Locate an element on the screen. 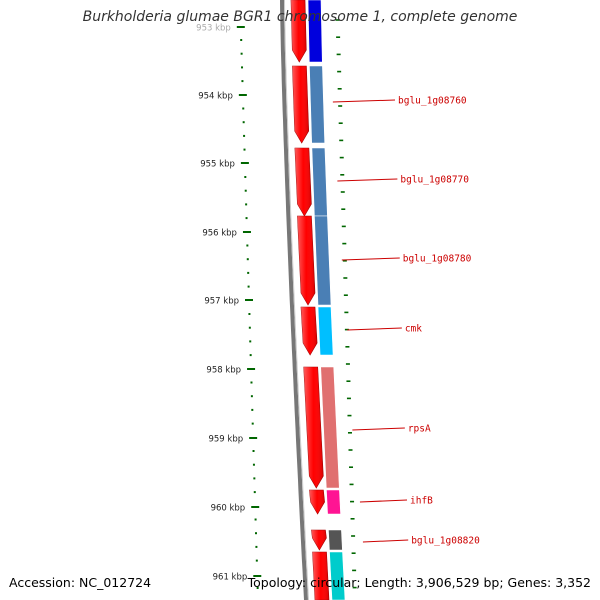  gene-label: bglu_1g08770 is located at coordinates (434, 180).